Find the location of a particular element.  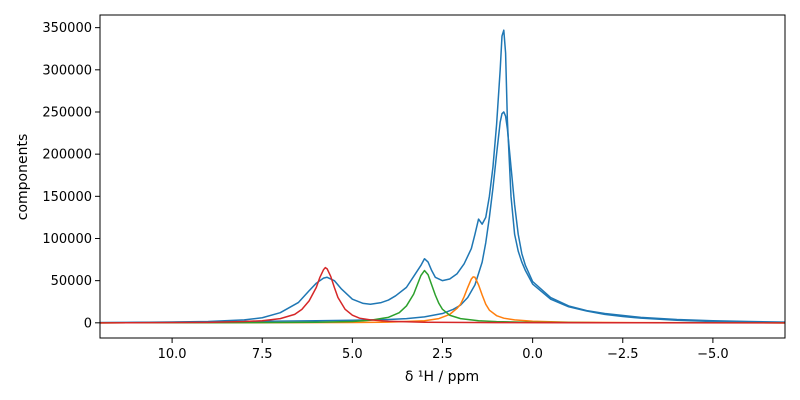

x-tick-label: 2.5 is located at coordinates (442, 354).